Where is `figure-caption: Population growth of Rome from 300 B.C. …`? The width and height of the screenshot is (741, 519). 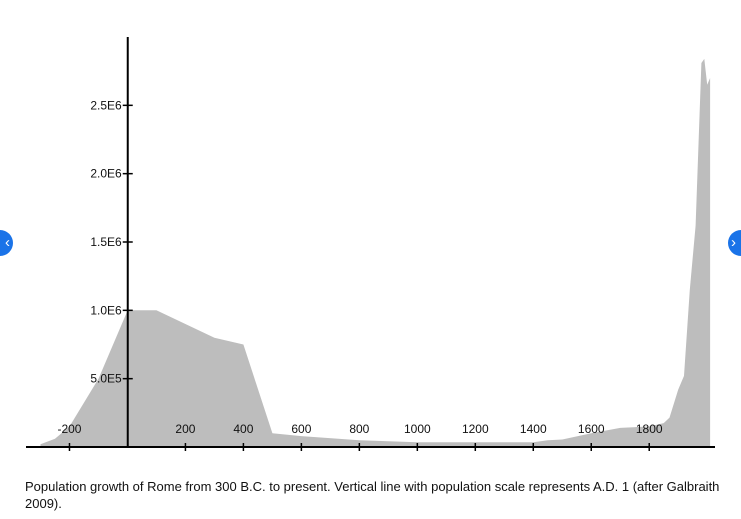 figure-caption: Population growth of Rome from 300 B.C. … is located at coordinates (372, 495).